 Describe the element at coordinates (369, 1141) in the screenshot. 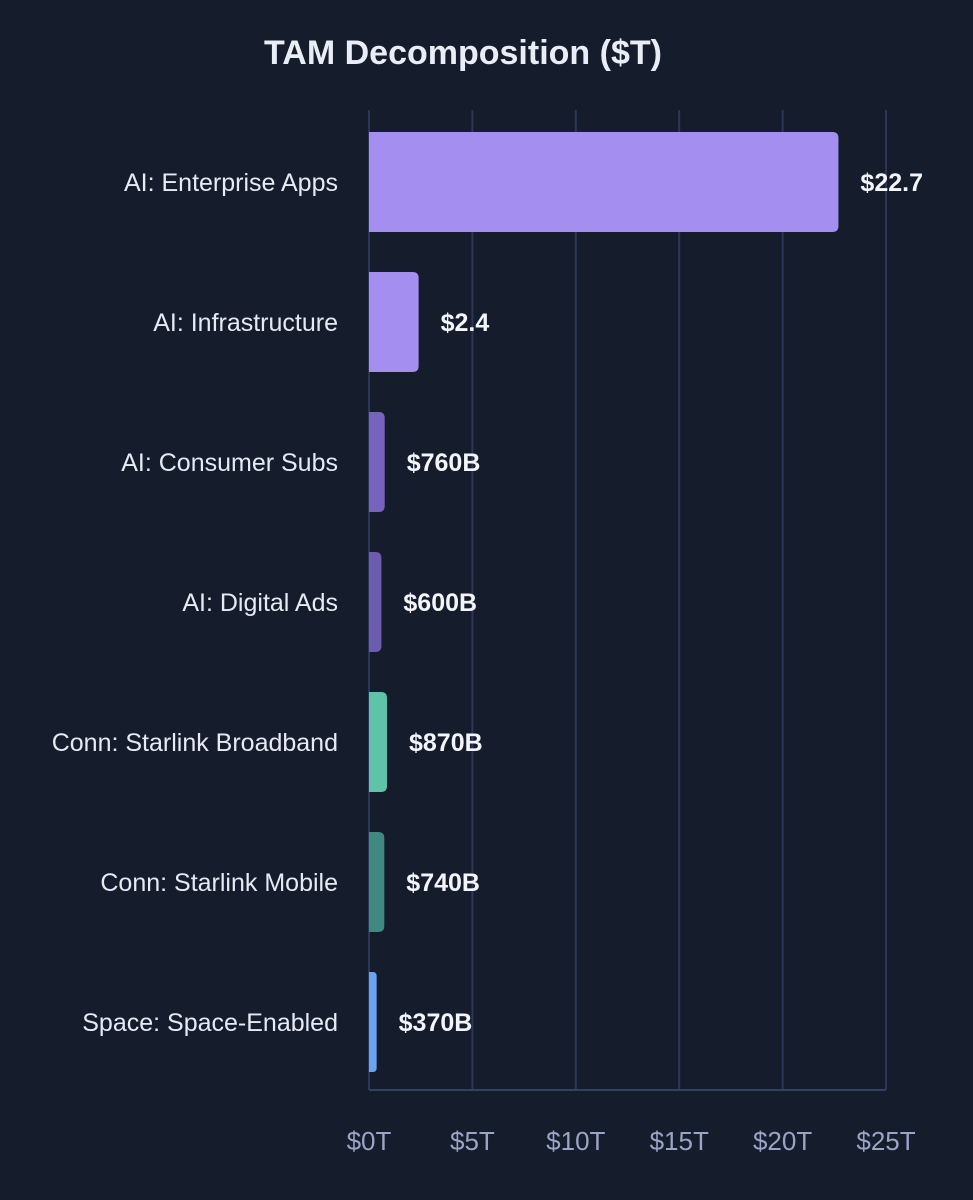

I see `x-tick-label-0t: $0T` at that location.